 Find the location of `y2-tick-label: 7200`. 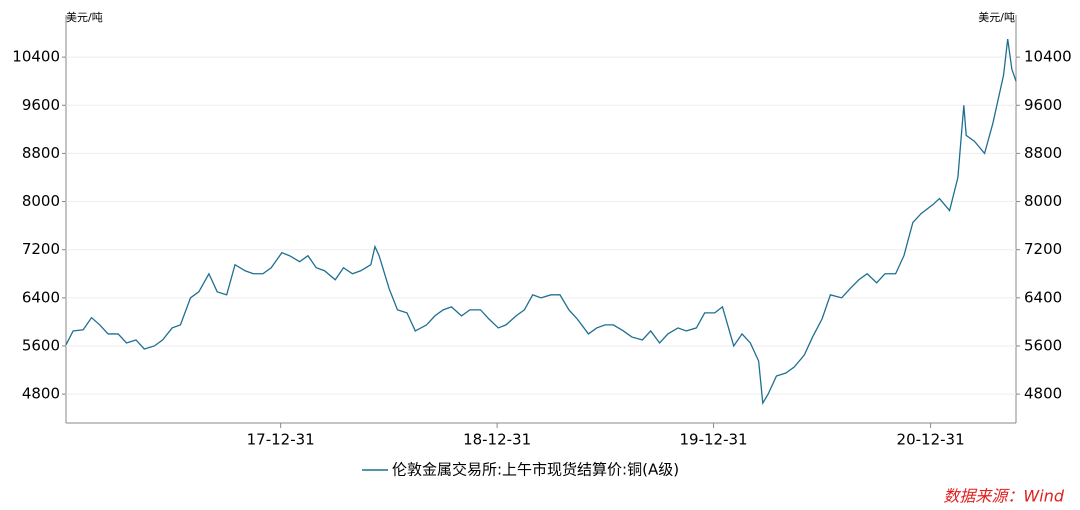

y2-tick-label: 7200 is located at coordinates (1043, 249).